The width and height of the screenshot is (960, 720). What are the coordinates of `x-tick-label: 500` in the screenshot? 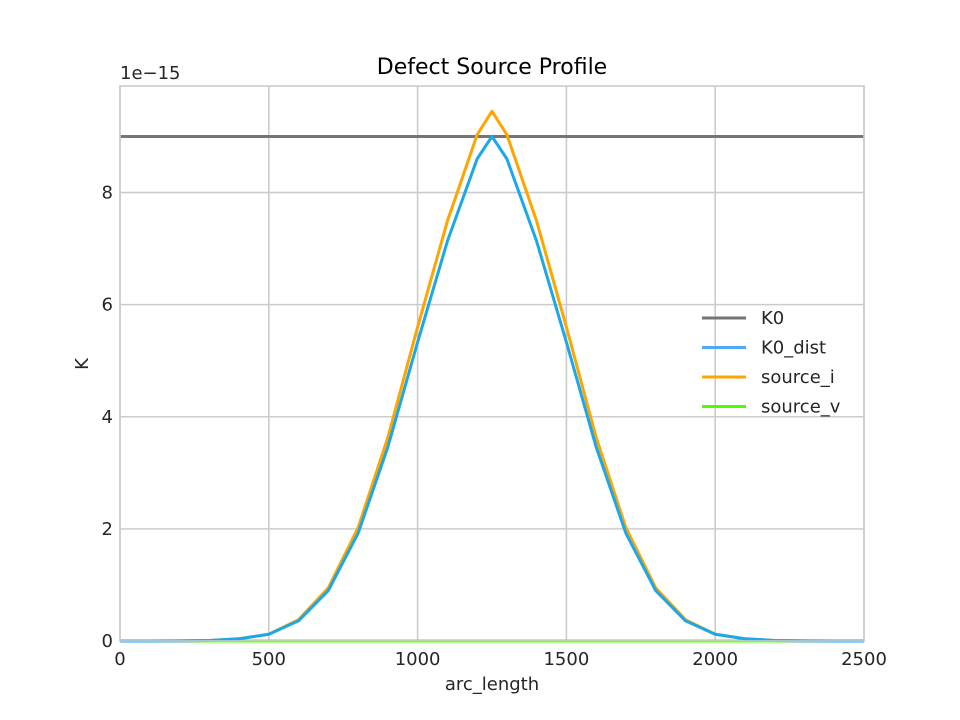 It's located at (269, 659).